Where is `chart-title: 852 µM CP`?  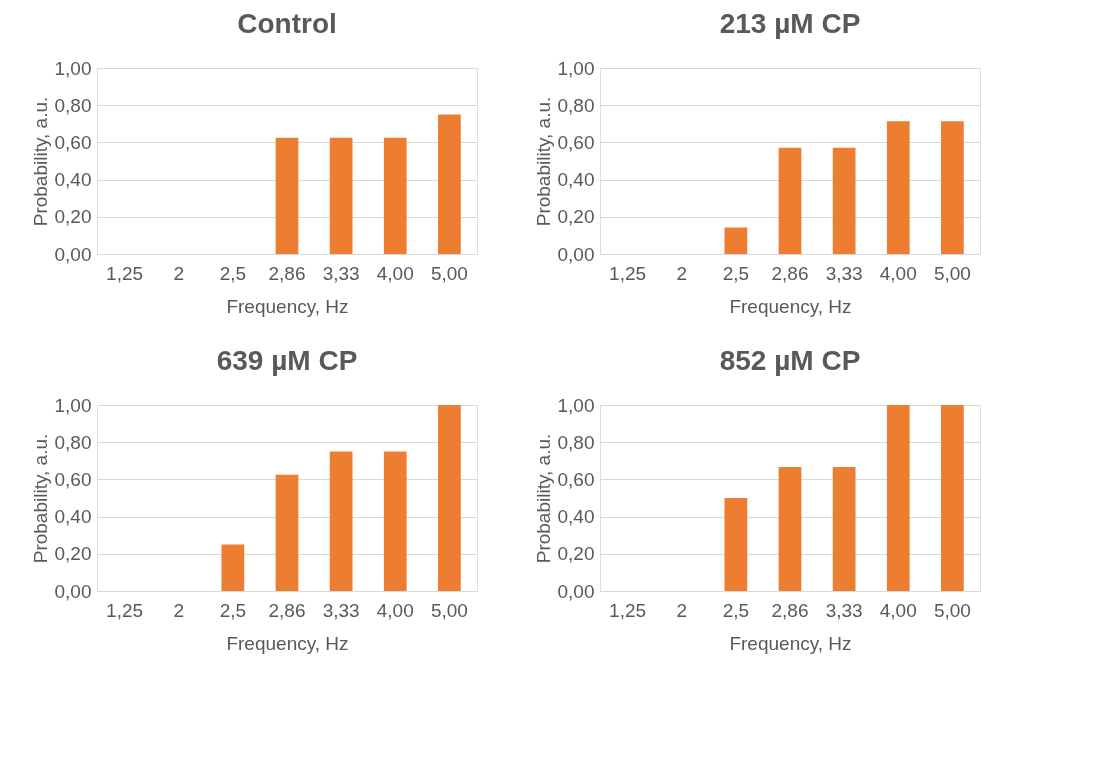
chart-title: 852 µM CP is located at coordinates (790, 360).